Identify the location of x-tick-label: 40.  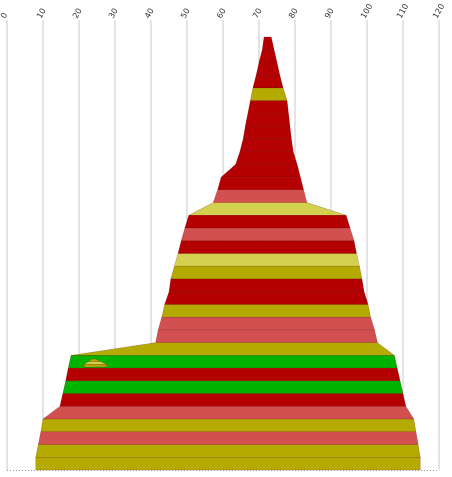
(149, 13).